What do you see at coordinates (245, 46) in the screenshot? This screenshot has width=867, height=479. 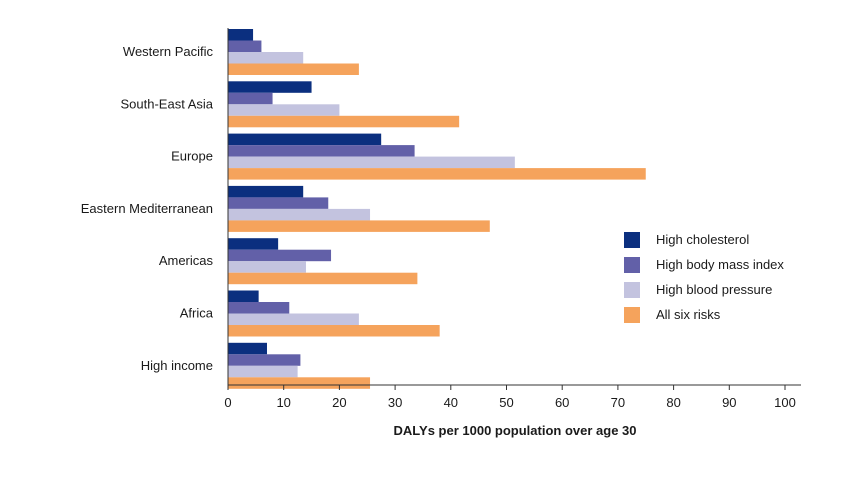 I see `bar-western-pacific-high-body-mass-index` at bounding box center [245, 46].